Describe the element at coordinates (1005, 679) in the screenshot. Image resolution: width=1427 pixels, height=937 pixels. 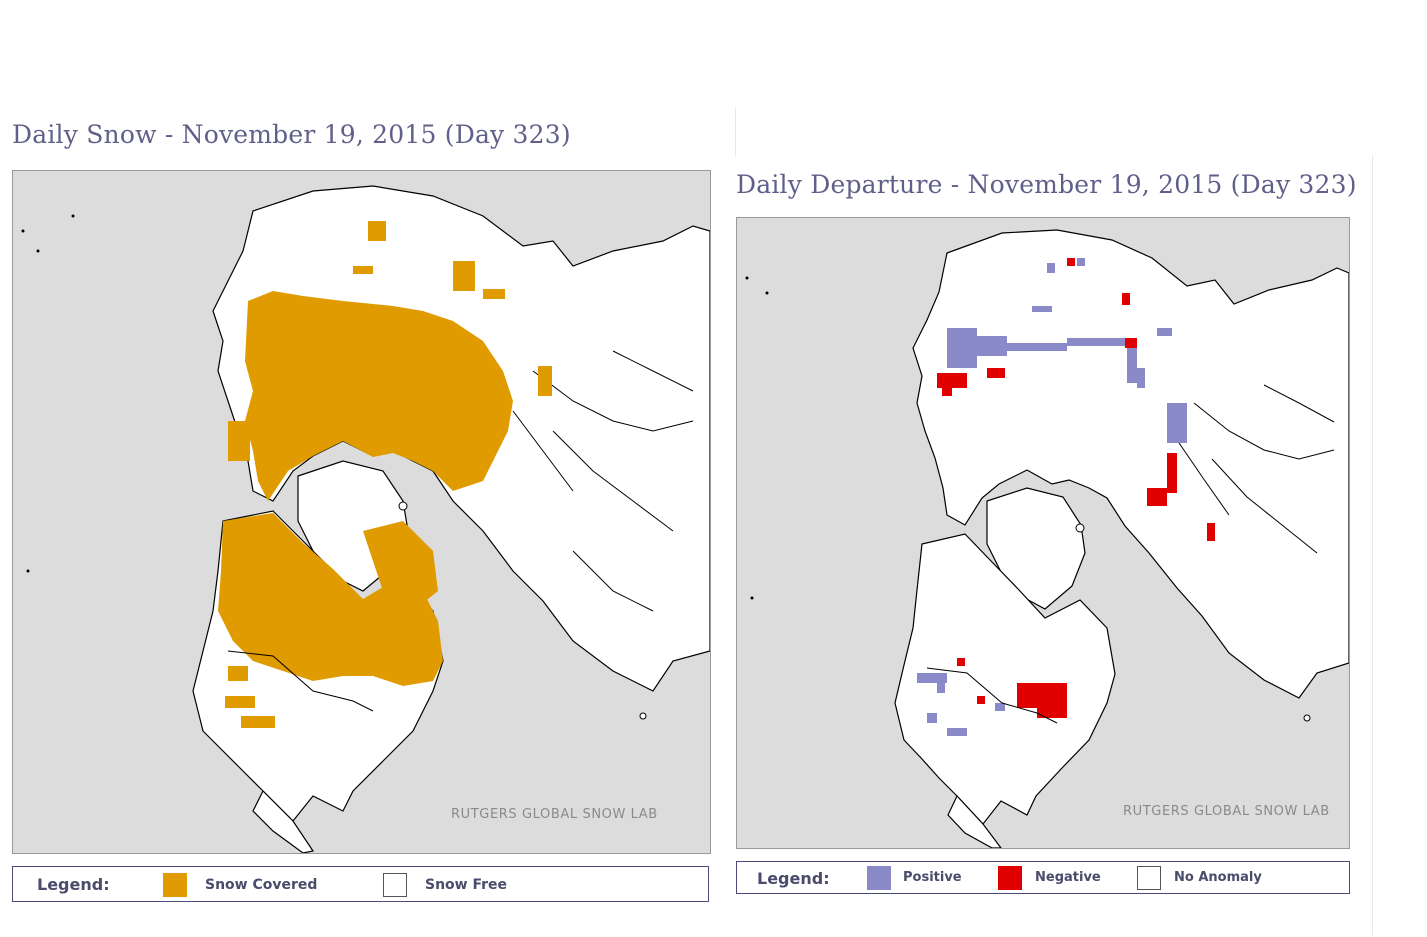
I see `north-america` at that location.